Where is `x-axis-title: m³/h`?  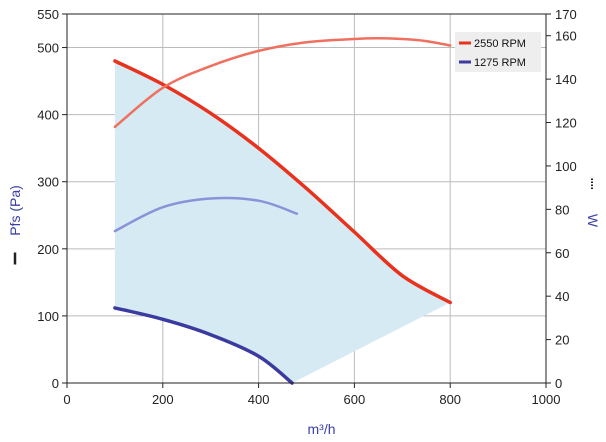
x-axis-title: m³/h is located at coordinates (322, 429).